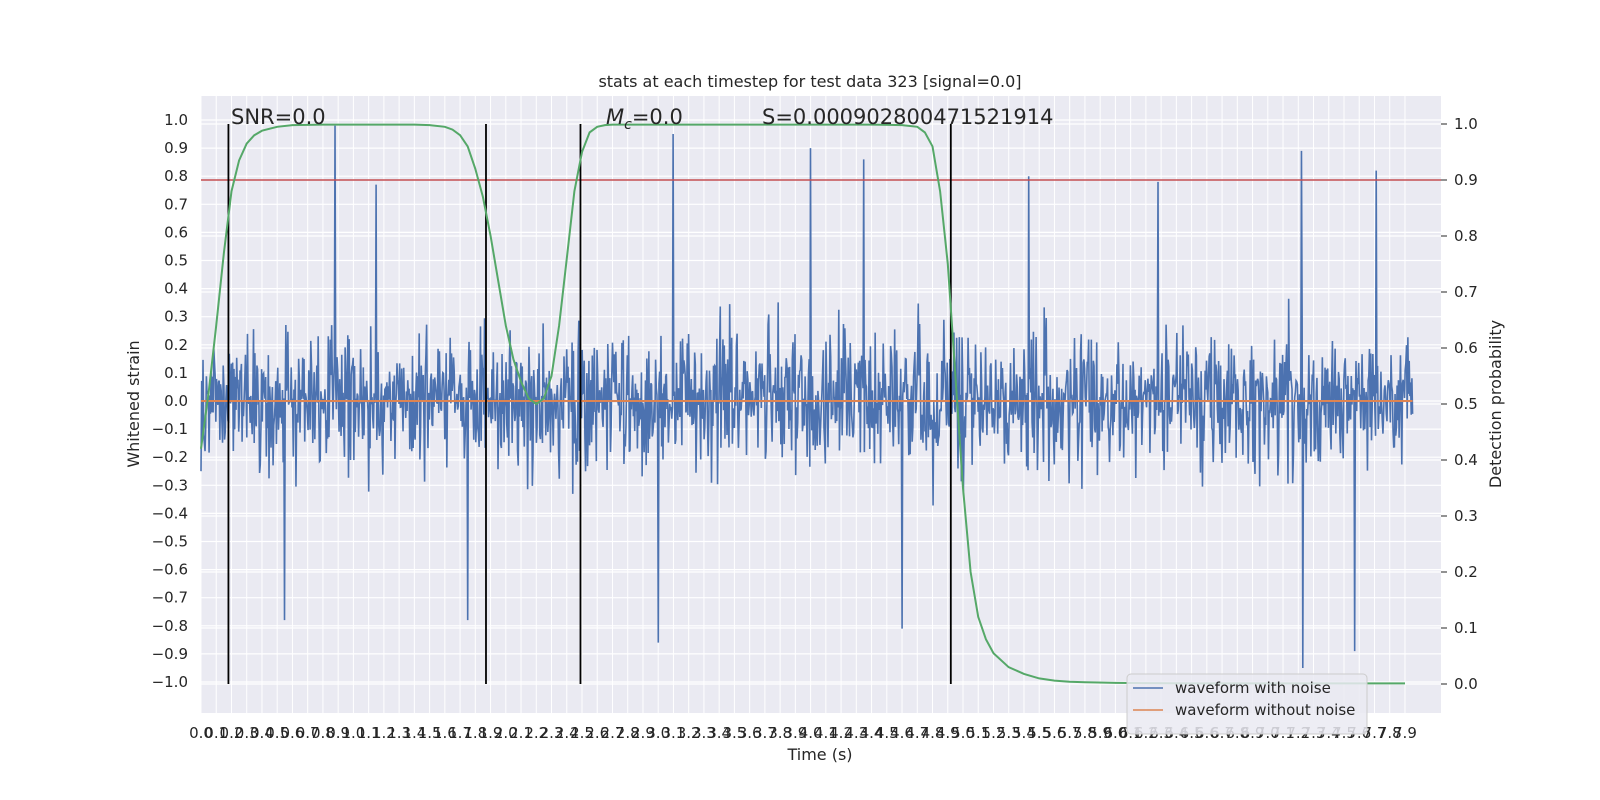 This screenshot has height=800, width=1600. What do you see at coordinates (170, 626) in the screenshot?
I see `y-tick-label: −0.8` at bounding box center [170, 626].